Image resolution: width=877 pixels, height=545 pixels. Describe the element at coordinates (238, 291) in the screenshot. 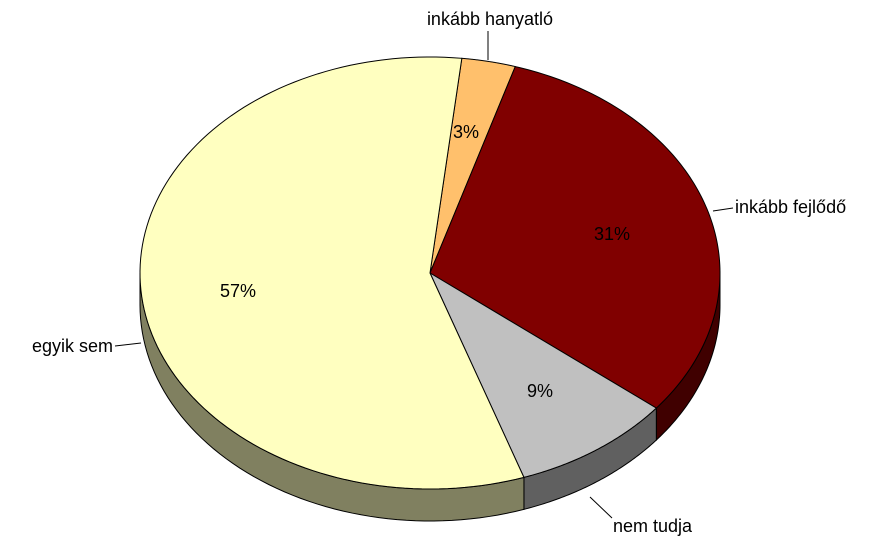

I see `value-label: 57%` at that location.